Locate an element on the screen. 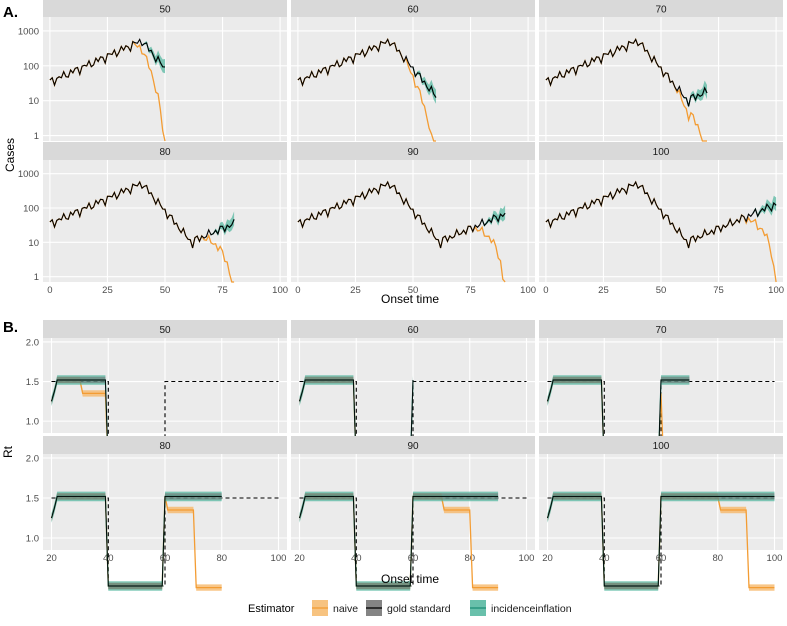 The width and height of the screenshot is (787, 626). facet-b-70: 70 is located at coordinates (661, 397).